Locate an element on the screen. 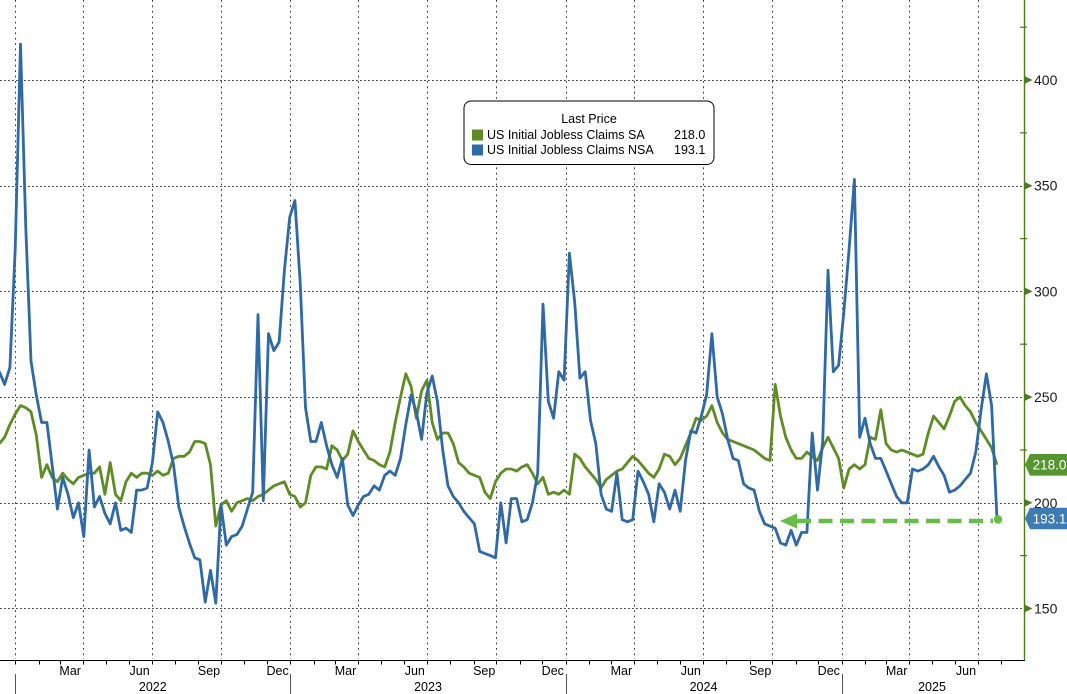 The width and height of the screenshot is (1067, 694). svg-text: 2023 is located at coordinates (428, 687).